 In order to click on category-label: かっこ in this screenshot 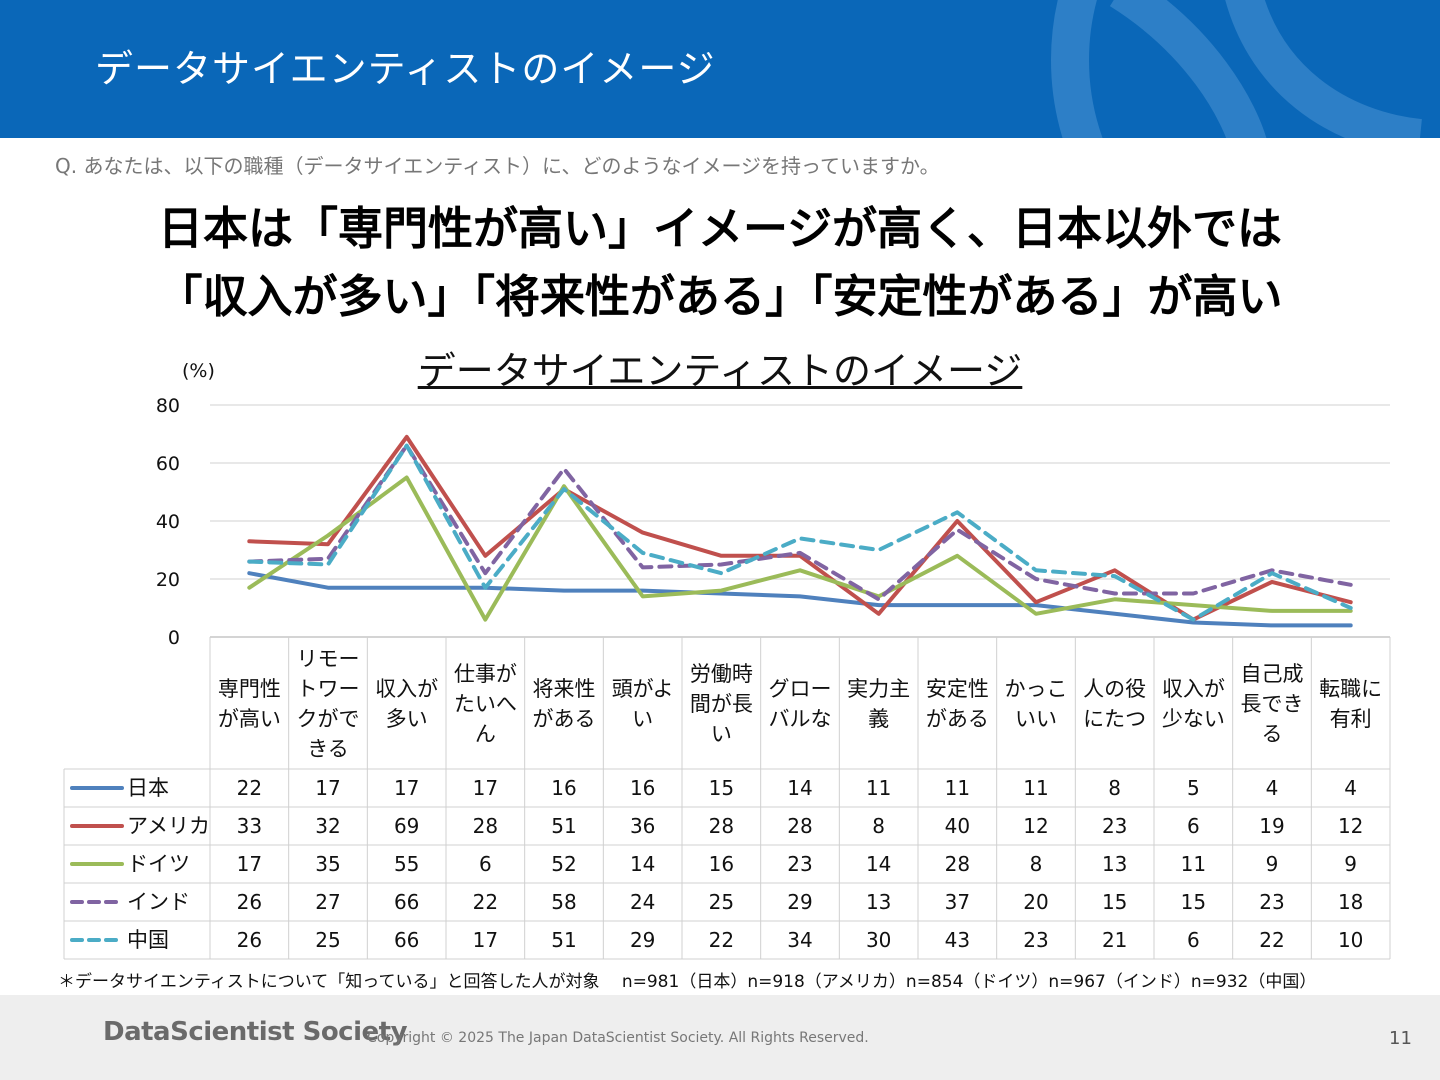, I will do `click(1036, 689)`.